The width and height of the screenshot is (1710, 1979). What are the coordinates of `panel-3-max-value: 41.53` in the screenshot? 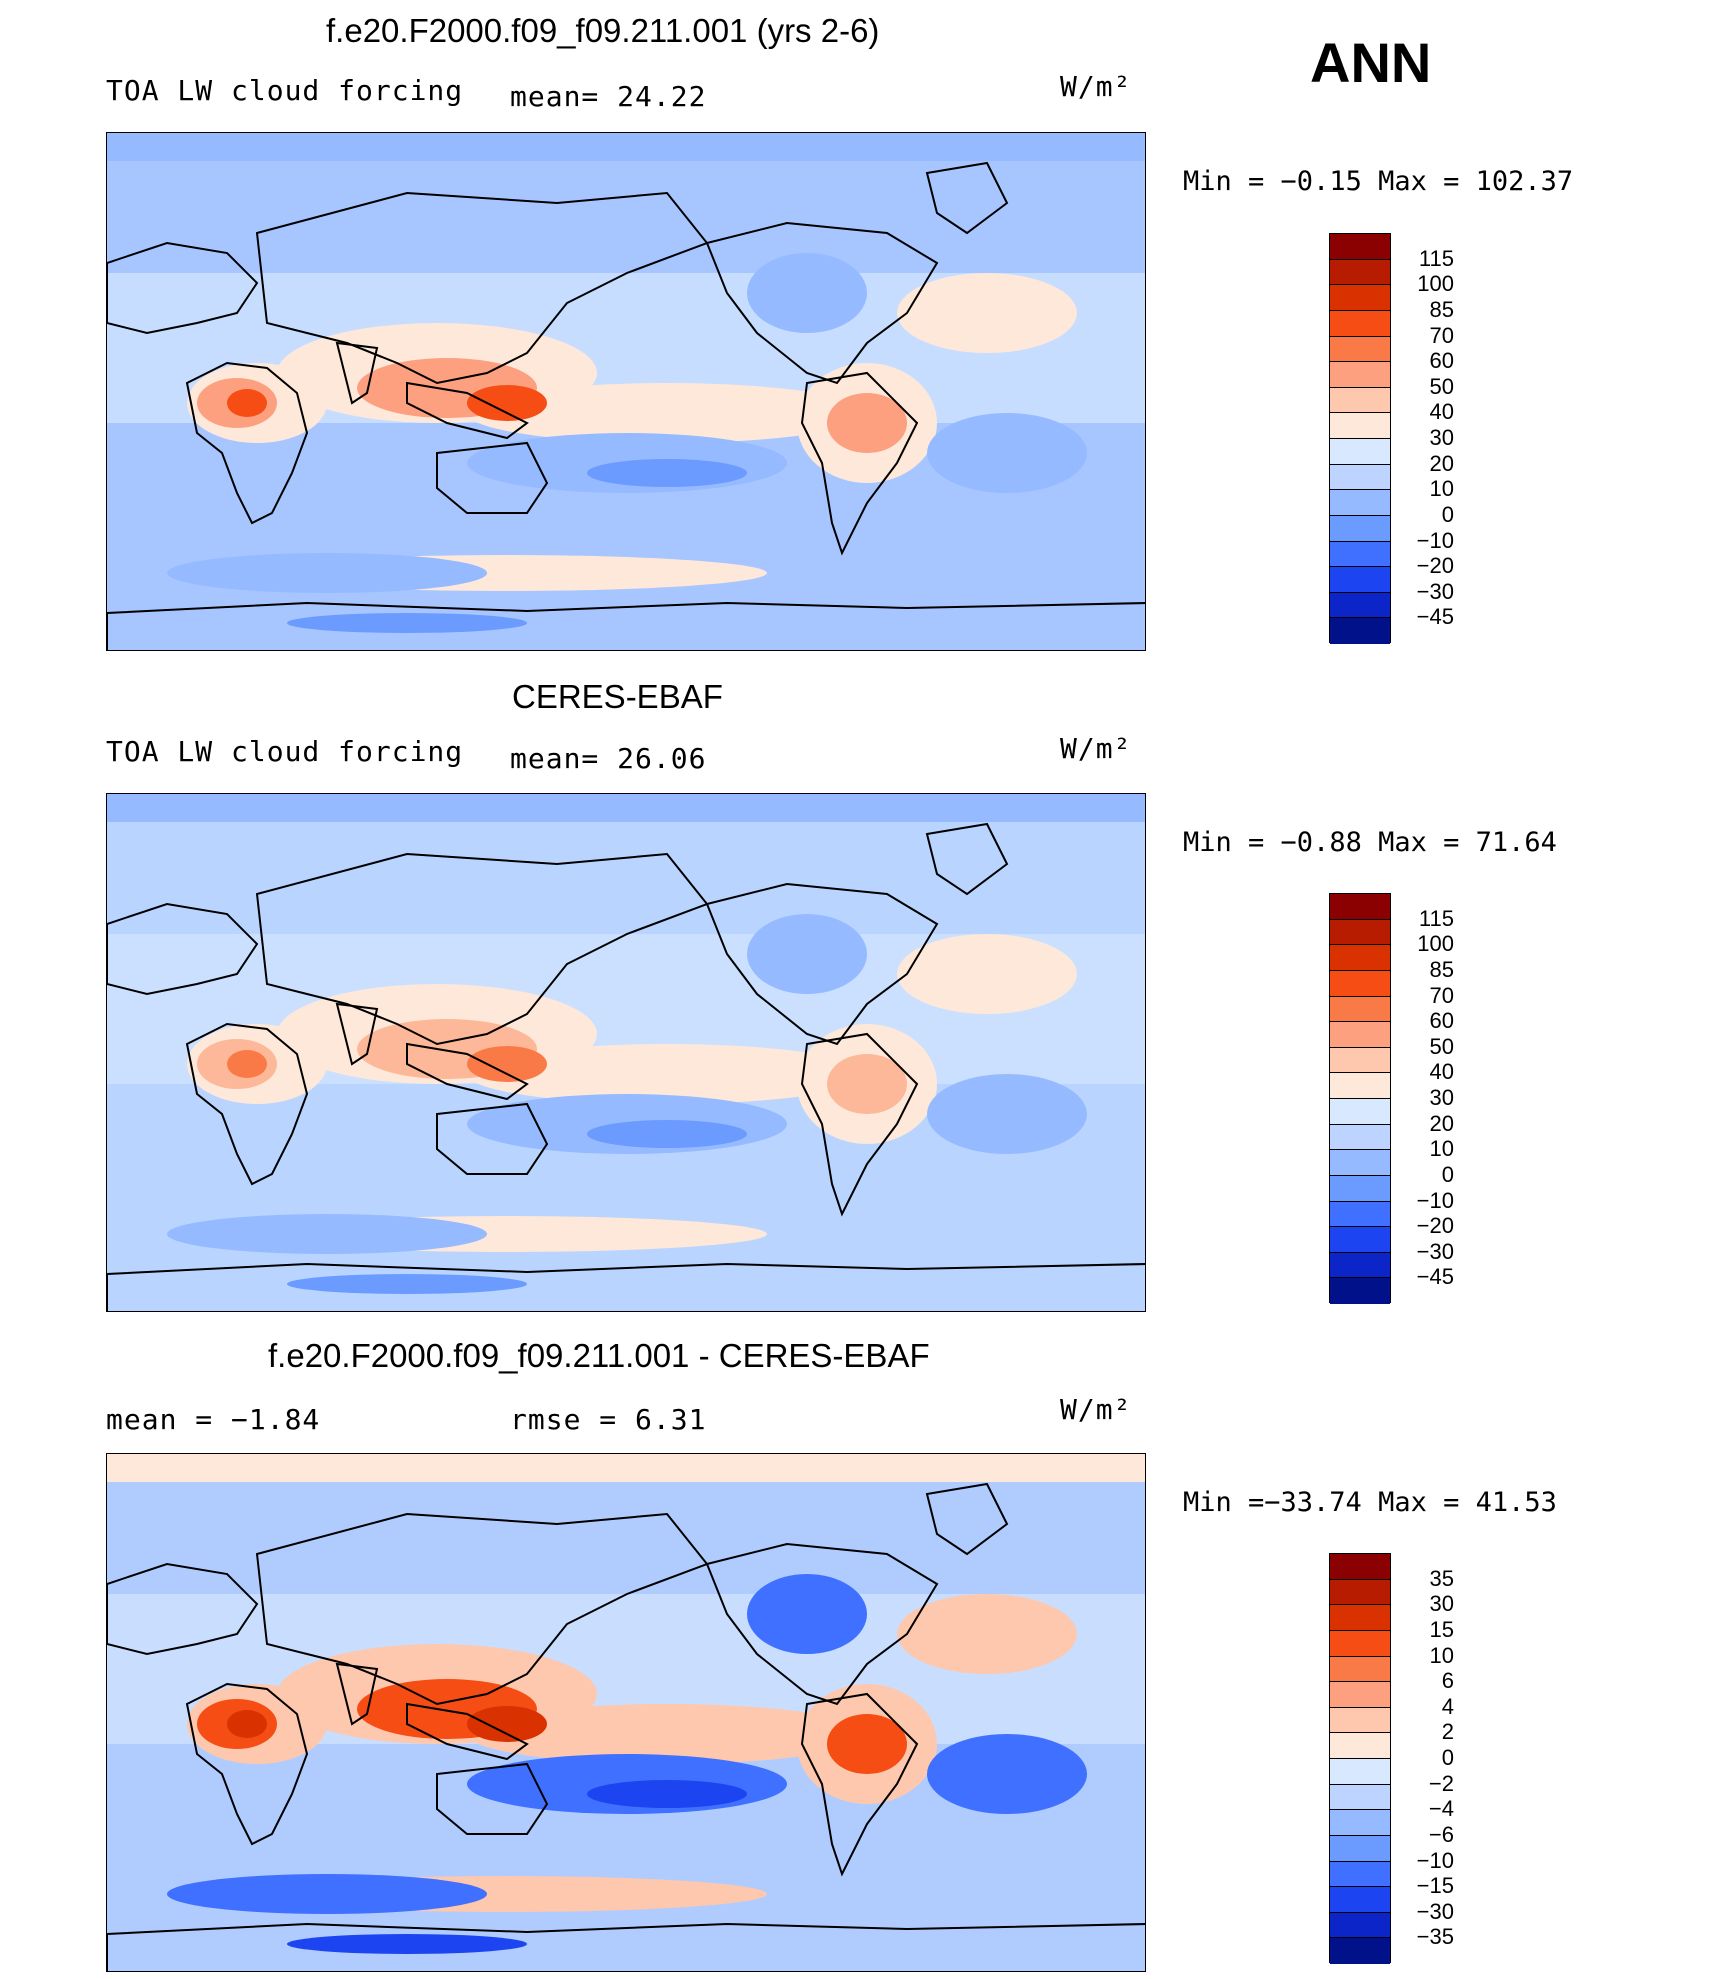 It's located at (1516, 1502).